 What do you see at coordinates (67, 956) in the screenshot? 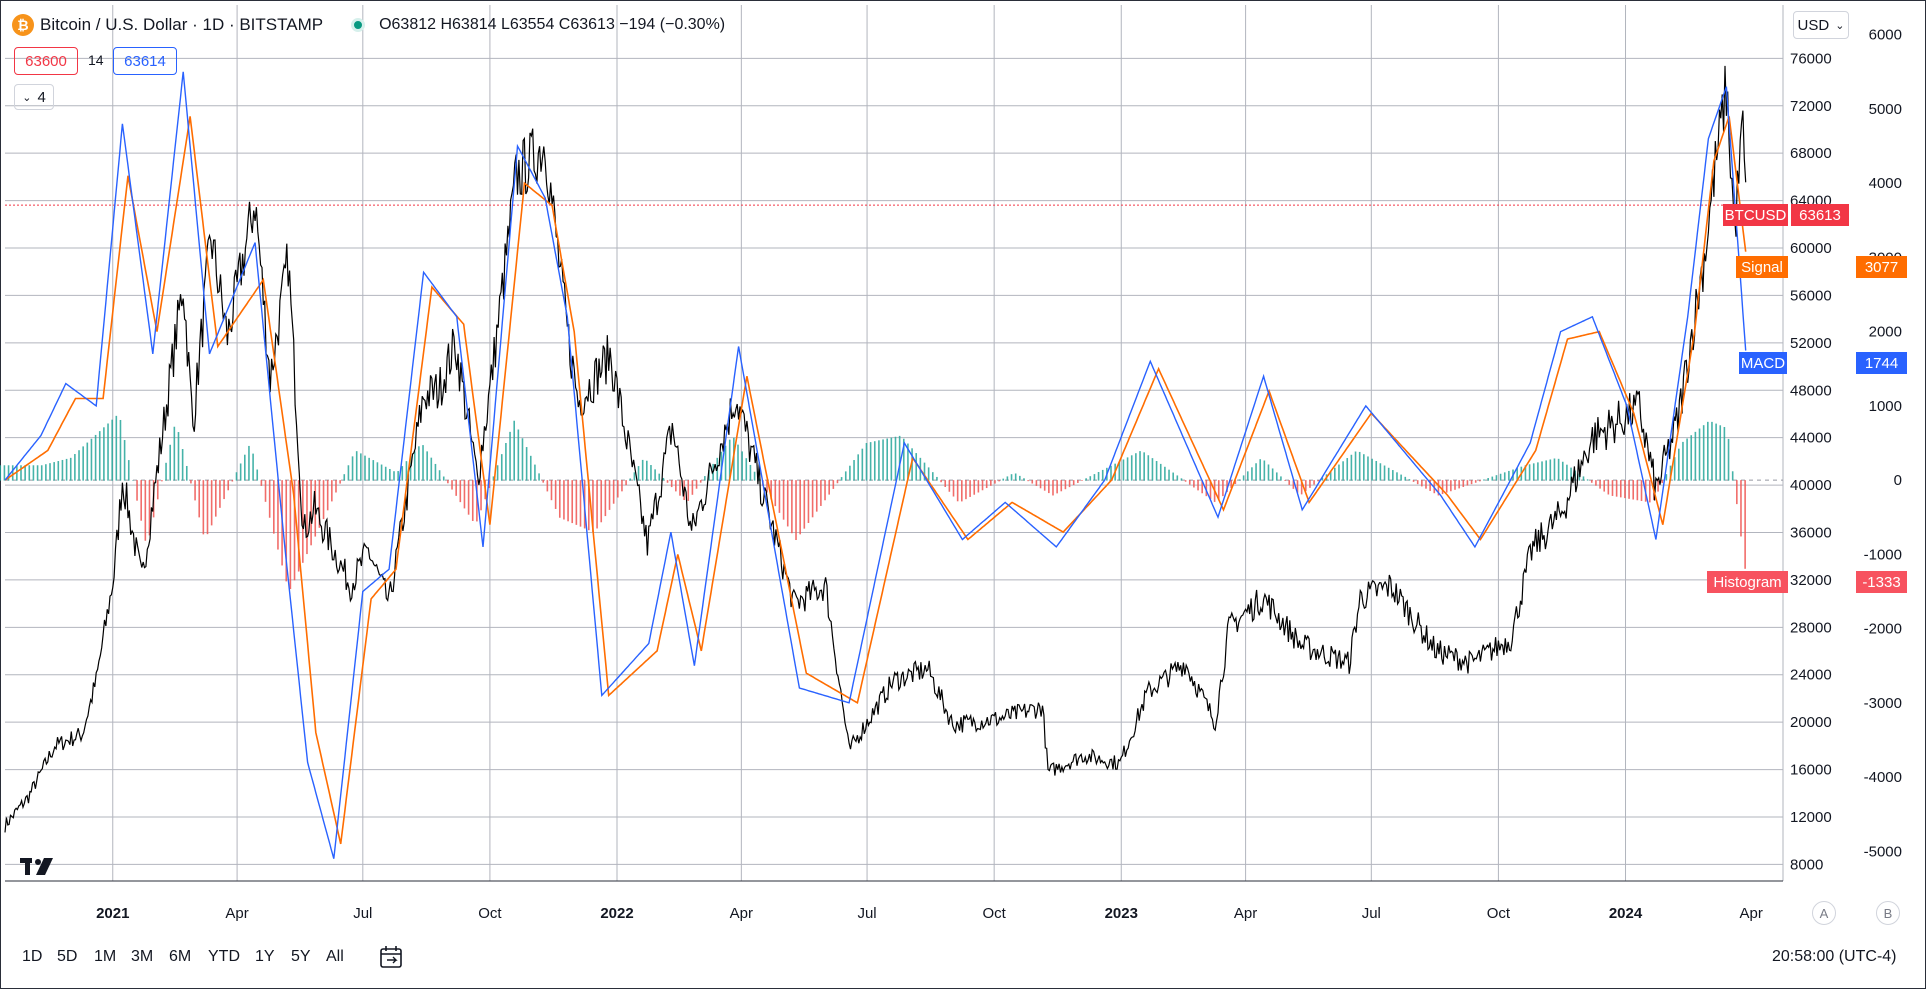
I see `timeframe-5d: 5D` at bounding box center [67, 956].